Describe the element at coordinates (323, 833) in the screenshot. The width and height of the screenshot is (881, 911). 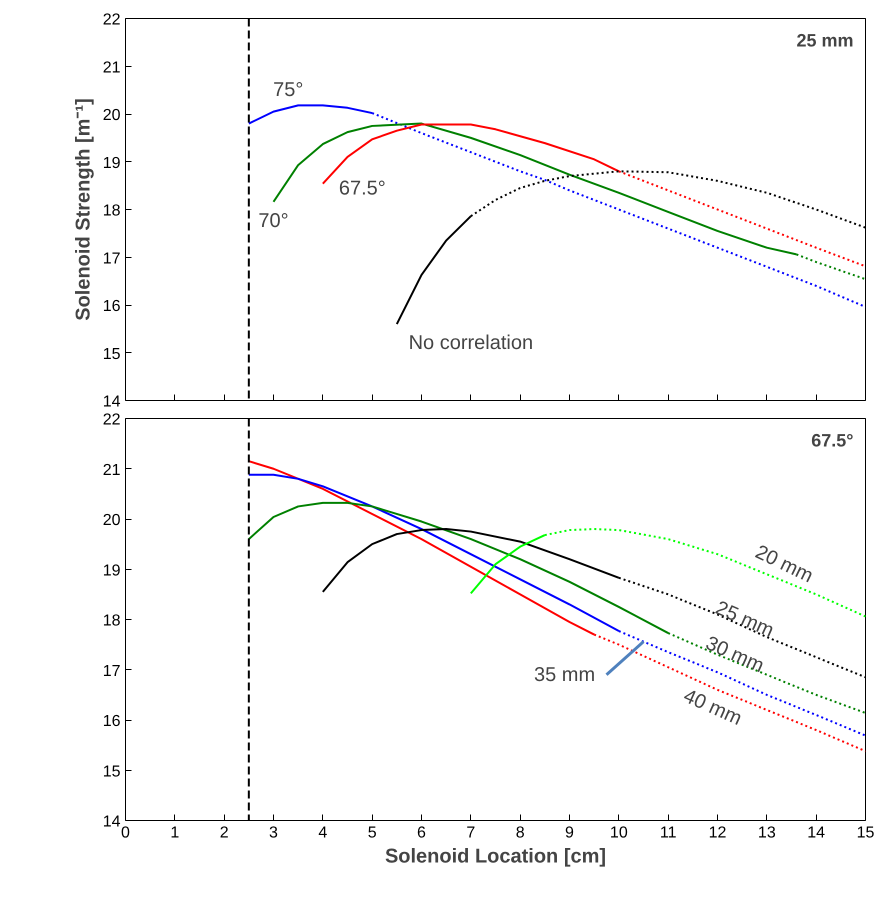
I see `x-tick-label: 4` at that location.